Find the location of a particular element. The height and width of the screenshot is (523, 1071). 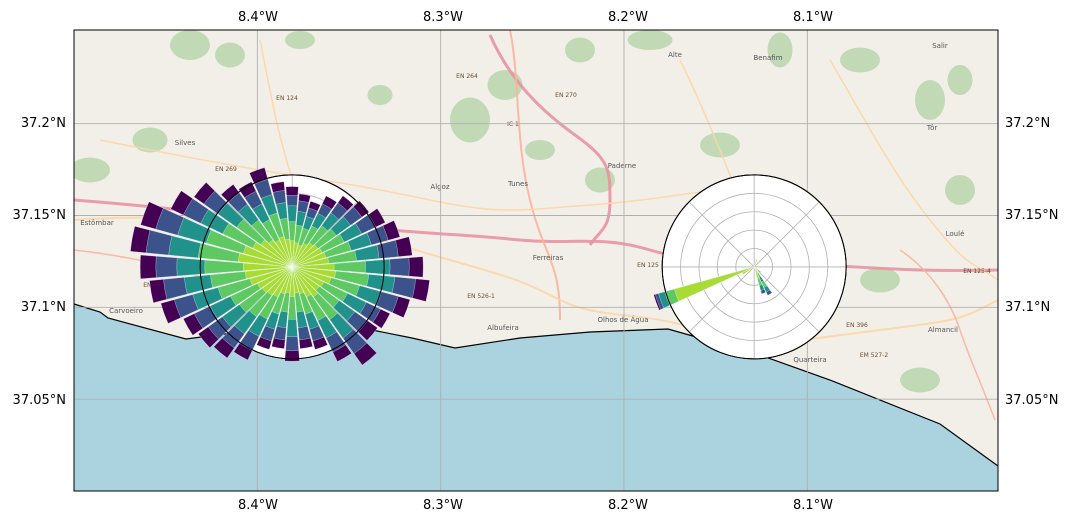

place-label: Almancil is located at coordinates (943, 330).